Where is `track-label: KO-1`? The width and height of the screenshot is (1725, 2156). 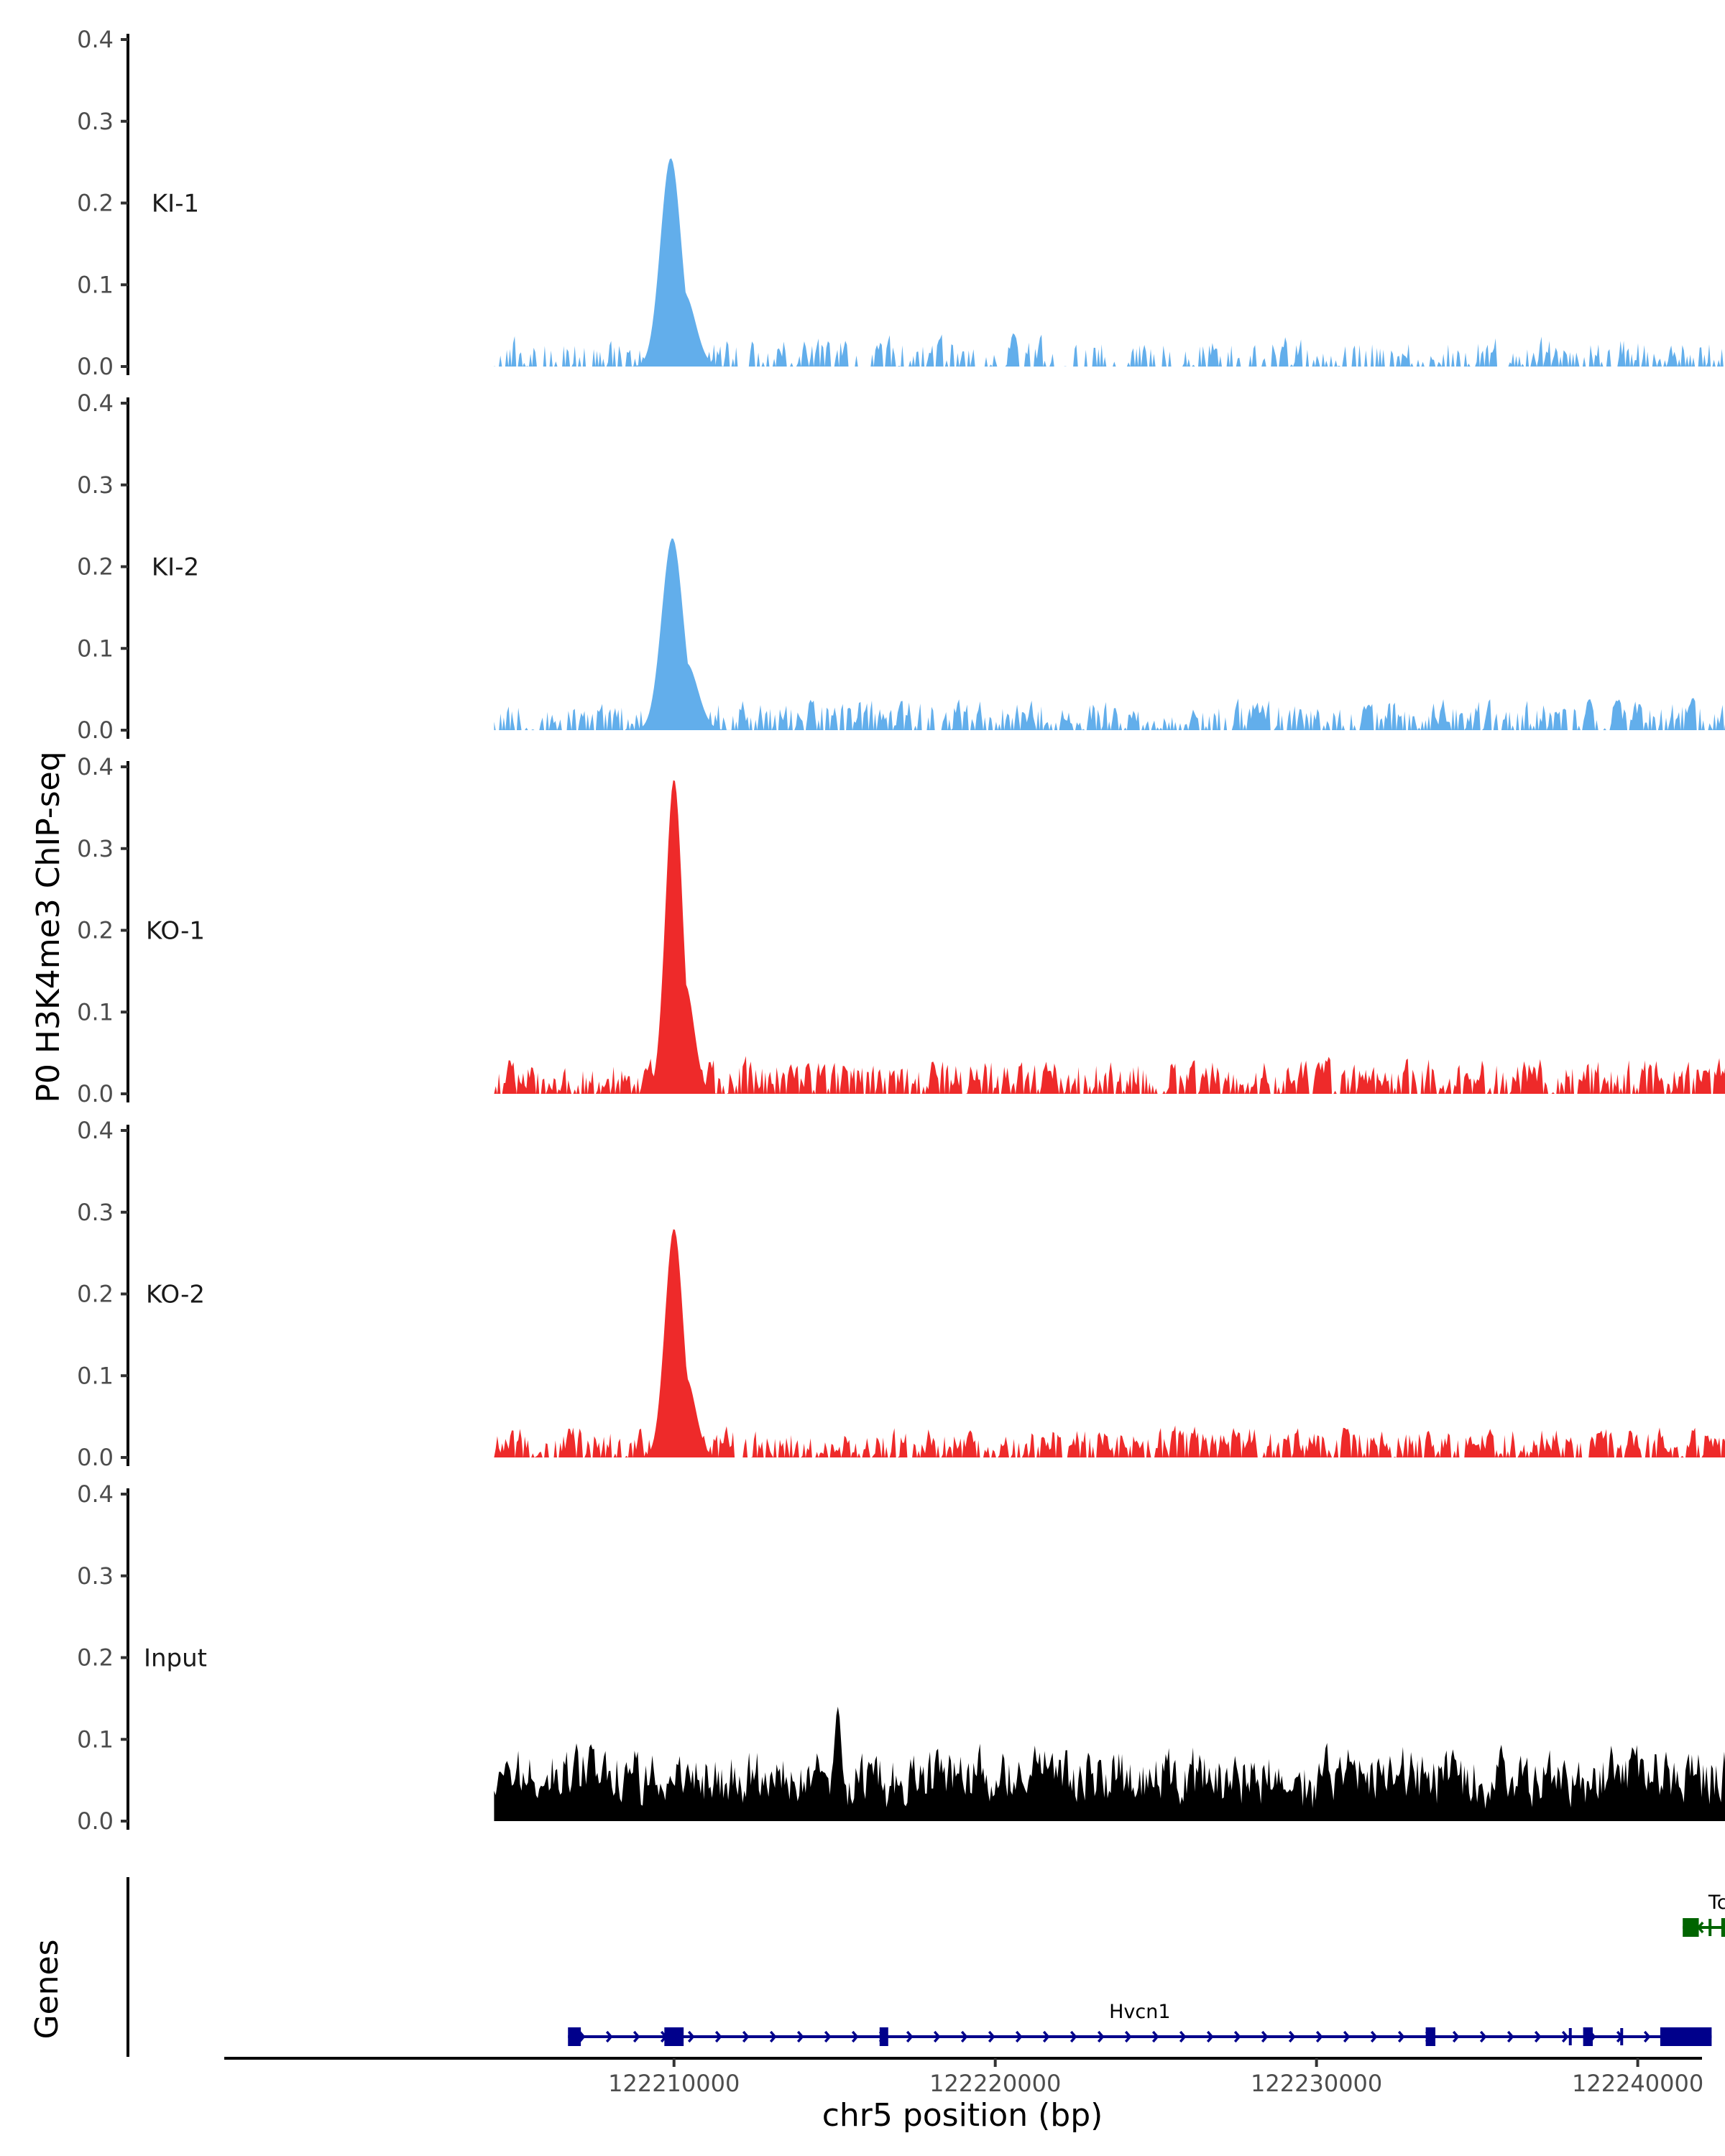 track-label: KO-1 is located at coordinates (175, 931).